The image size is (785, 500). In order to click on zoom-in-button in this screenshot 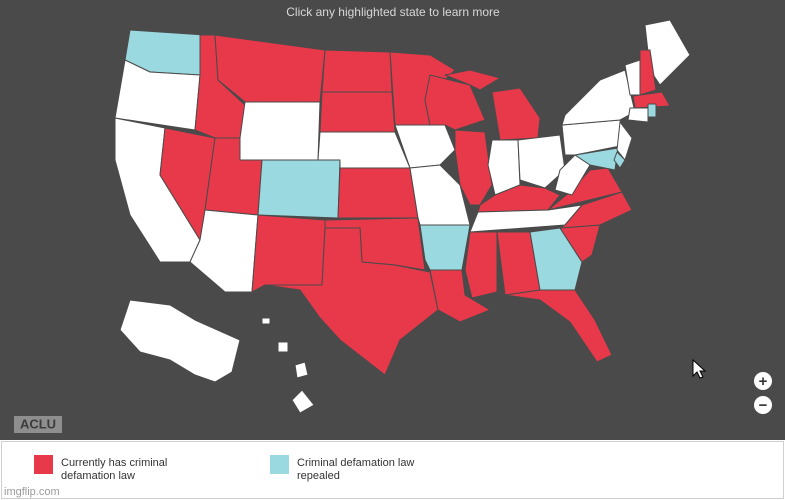, I will do `click(763, 381)`.